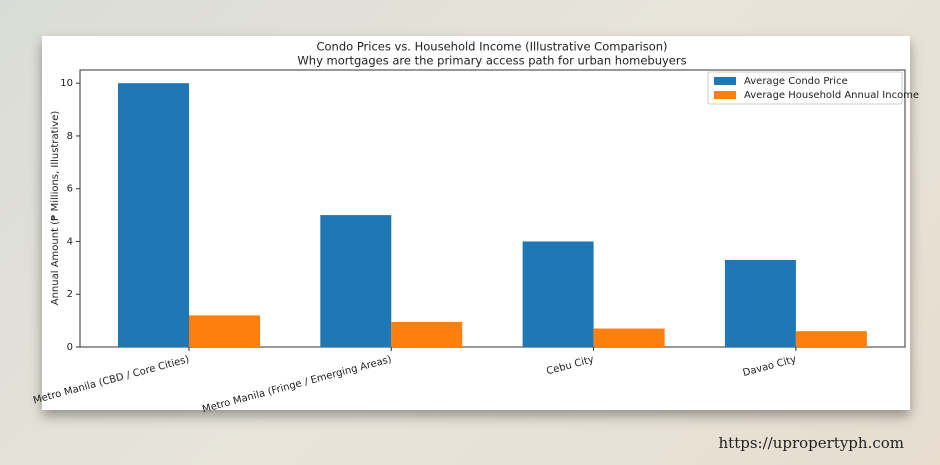  What do you see at coordinates (70, 241) in the screenshot?
I see `y-tick-label: 4` at bounding box center [70, 241].